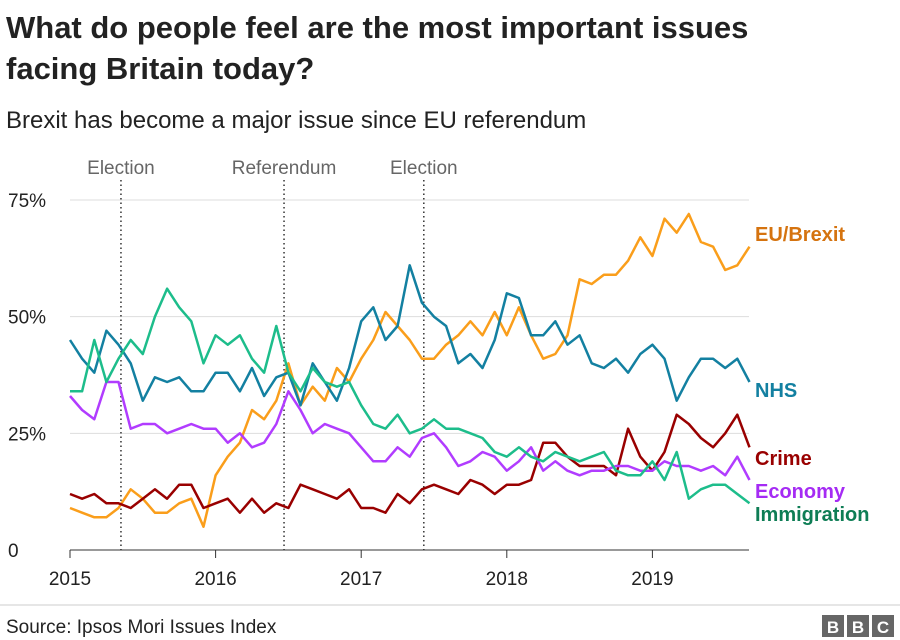 The image size is (900, 640). Describe the element at coordinates (800, 492) in the screenshot. I see `series-label: Economy` at that location.